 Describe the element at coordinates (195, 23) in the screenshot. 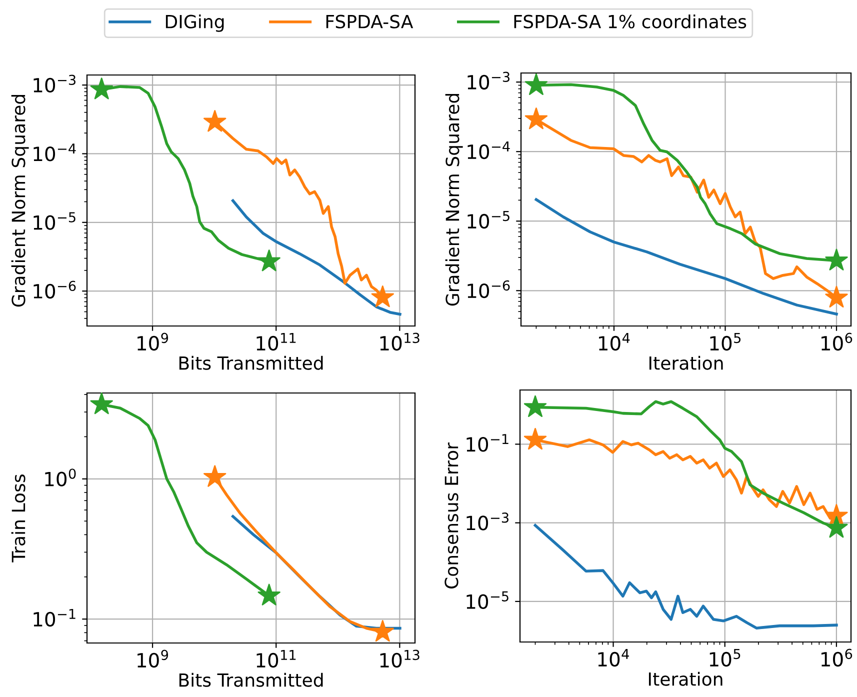

I see `legend-label: DIGing` at that location.